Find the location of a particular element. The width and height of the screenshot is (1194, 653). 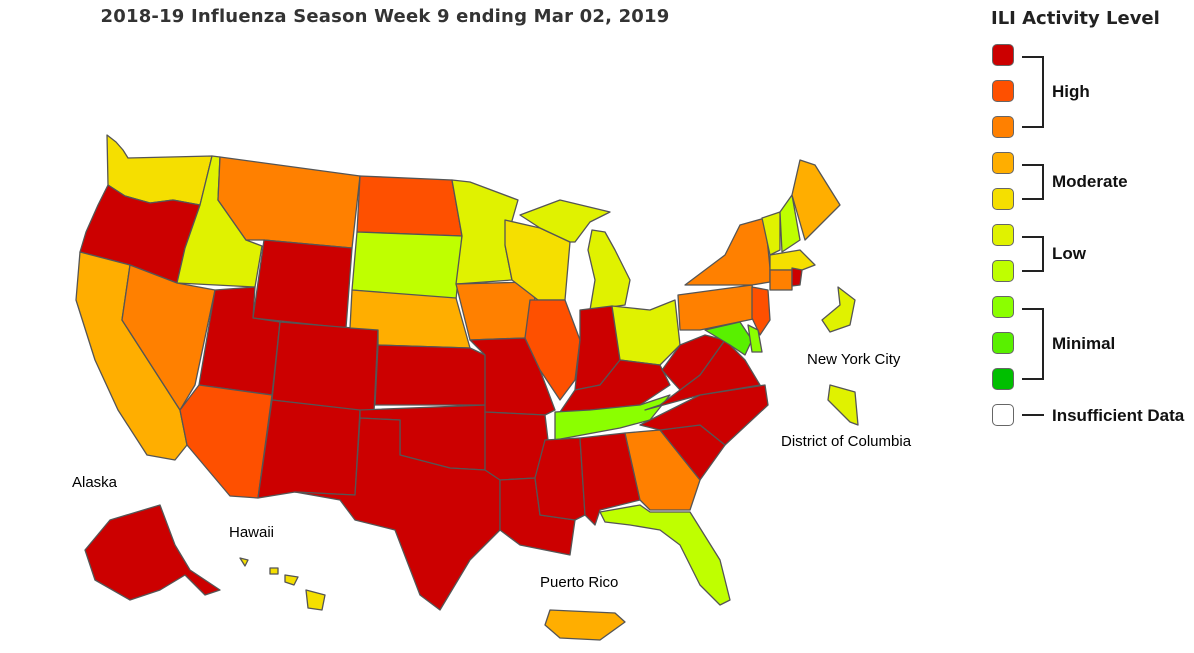

state-nh is located at coordinates (790, 223).